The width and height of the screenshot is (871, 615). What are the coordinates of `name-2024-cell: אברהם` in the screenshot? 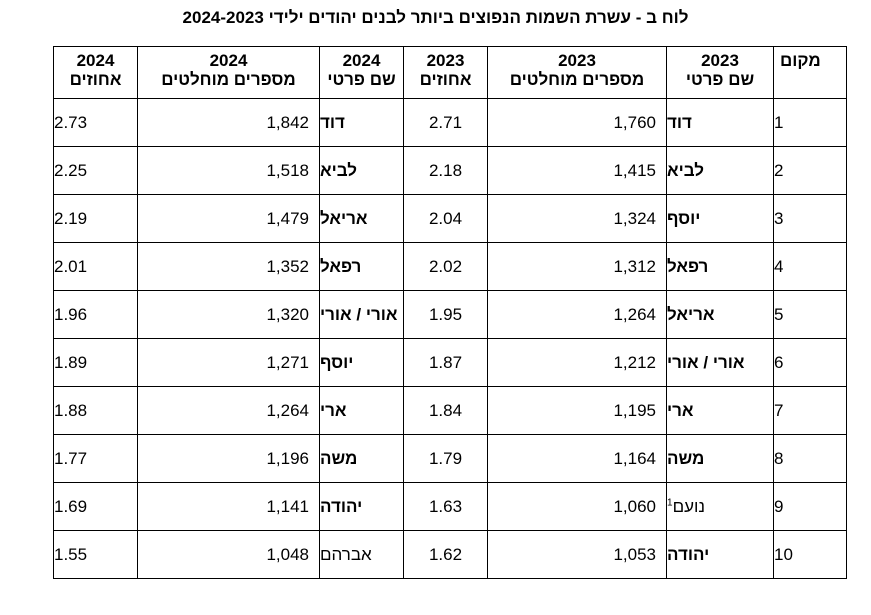 It's located at (361, 554).